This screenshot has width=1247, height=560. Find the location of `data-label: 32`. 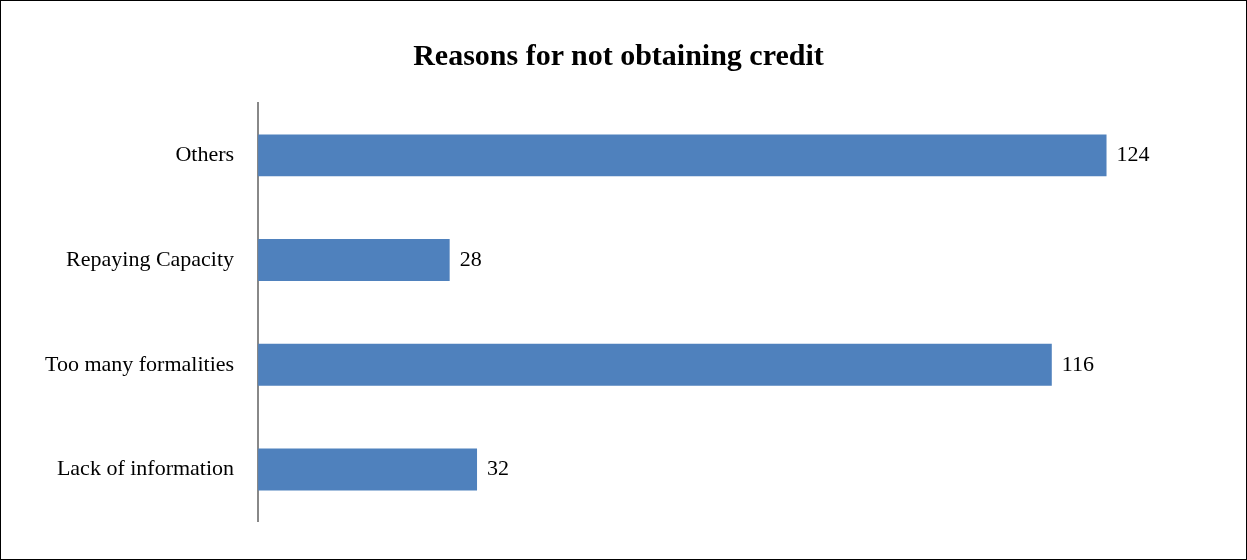

data-label: 32 is located at coordinates (498, 468).